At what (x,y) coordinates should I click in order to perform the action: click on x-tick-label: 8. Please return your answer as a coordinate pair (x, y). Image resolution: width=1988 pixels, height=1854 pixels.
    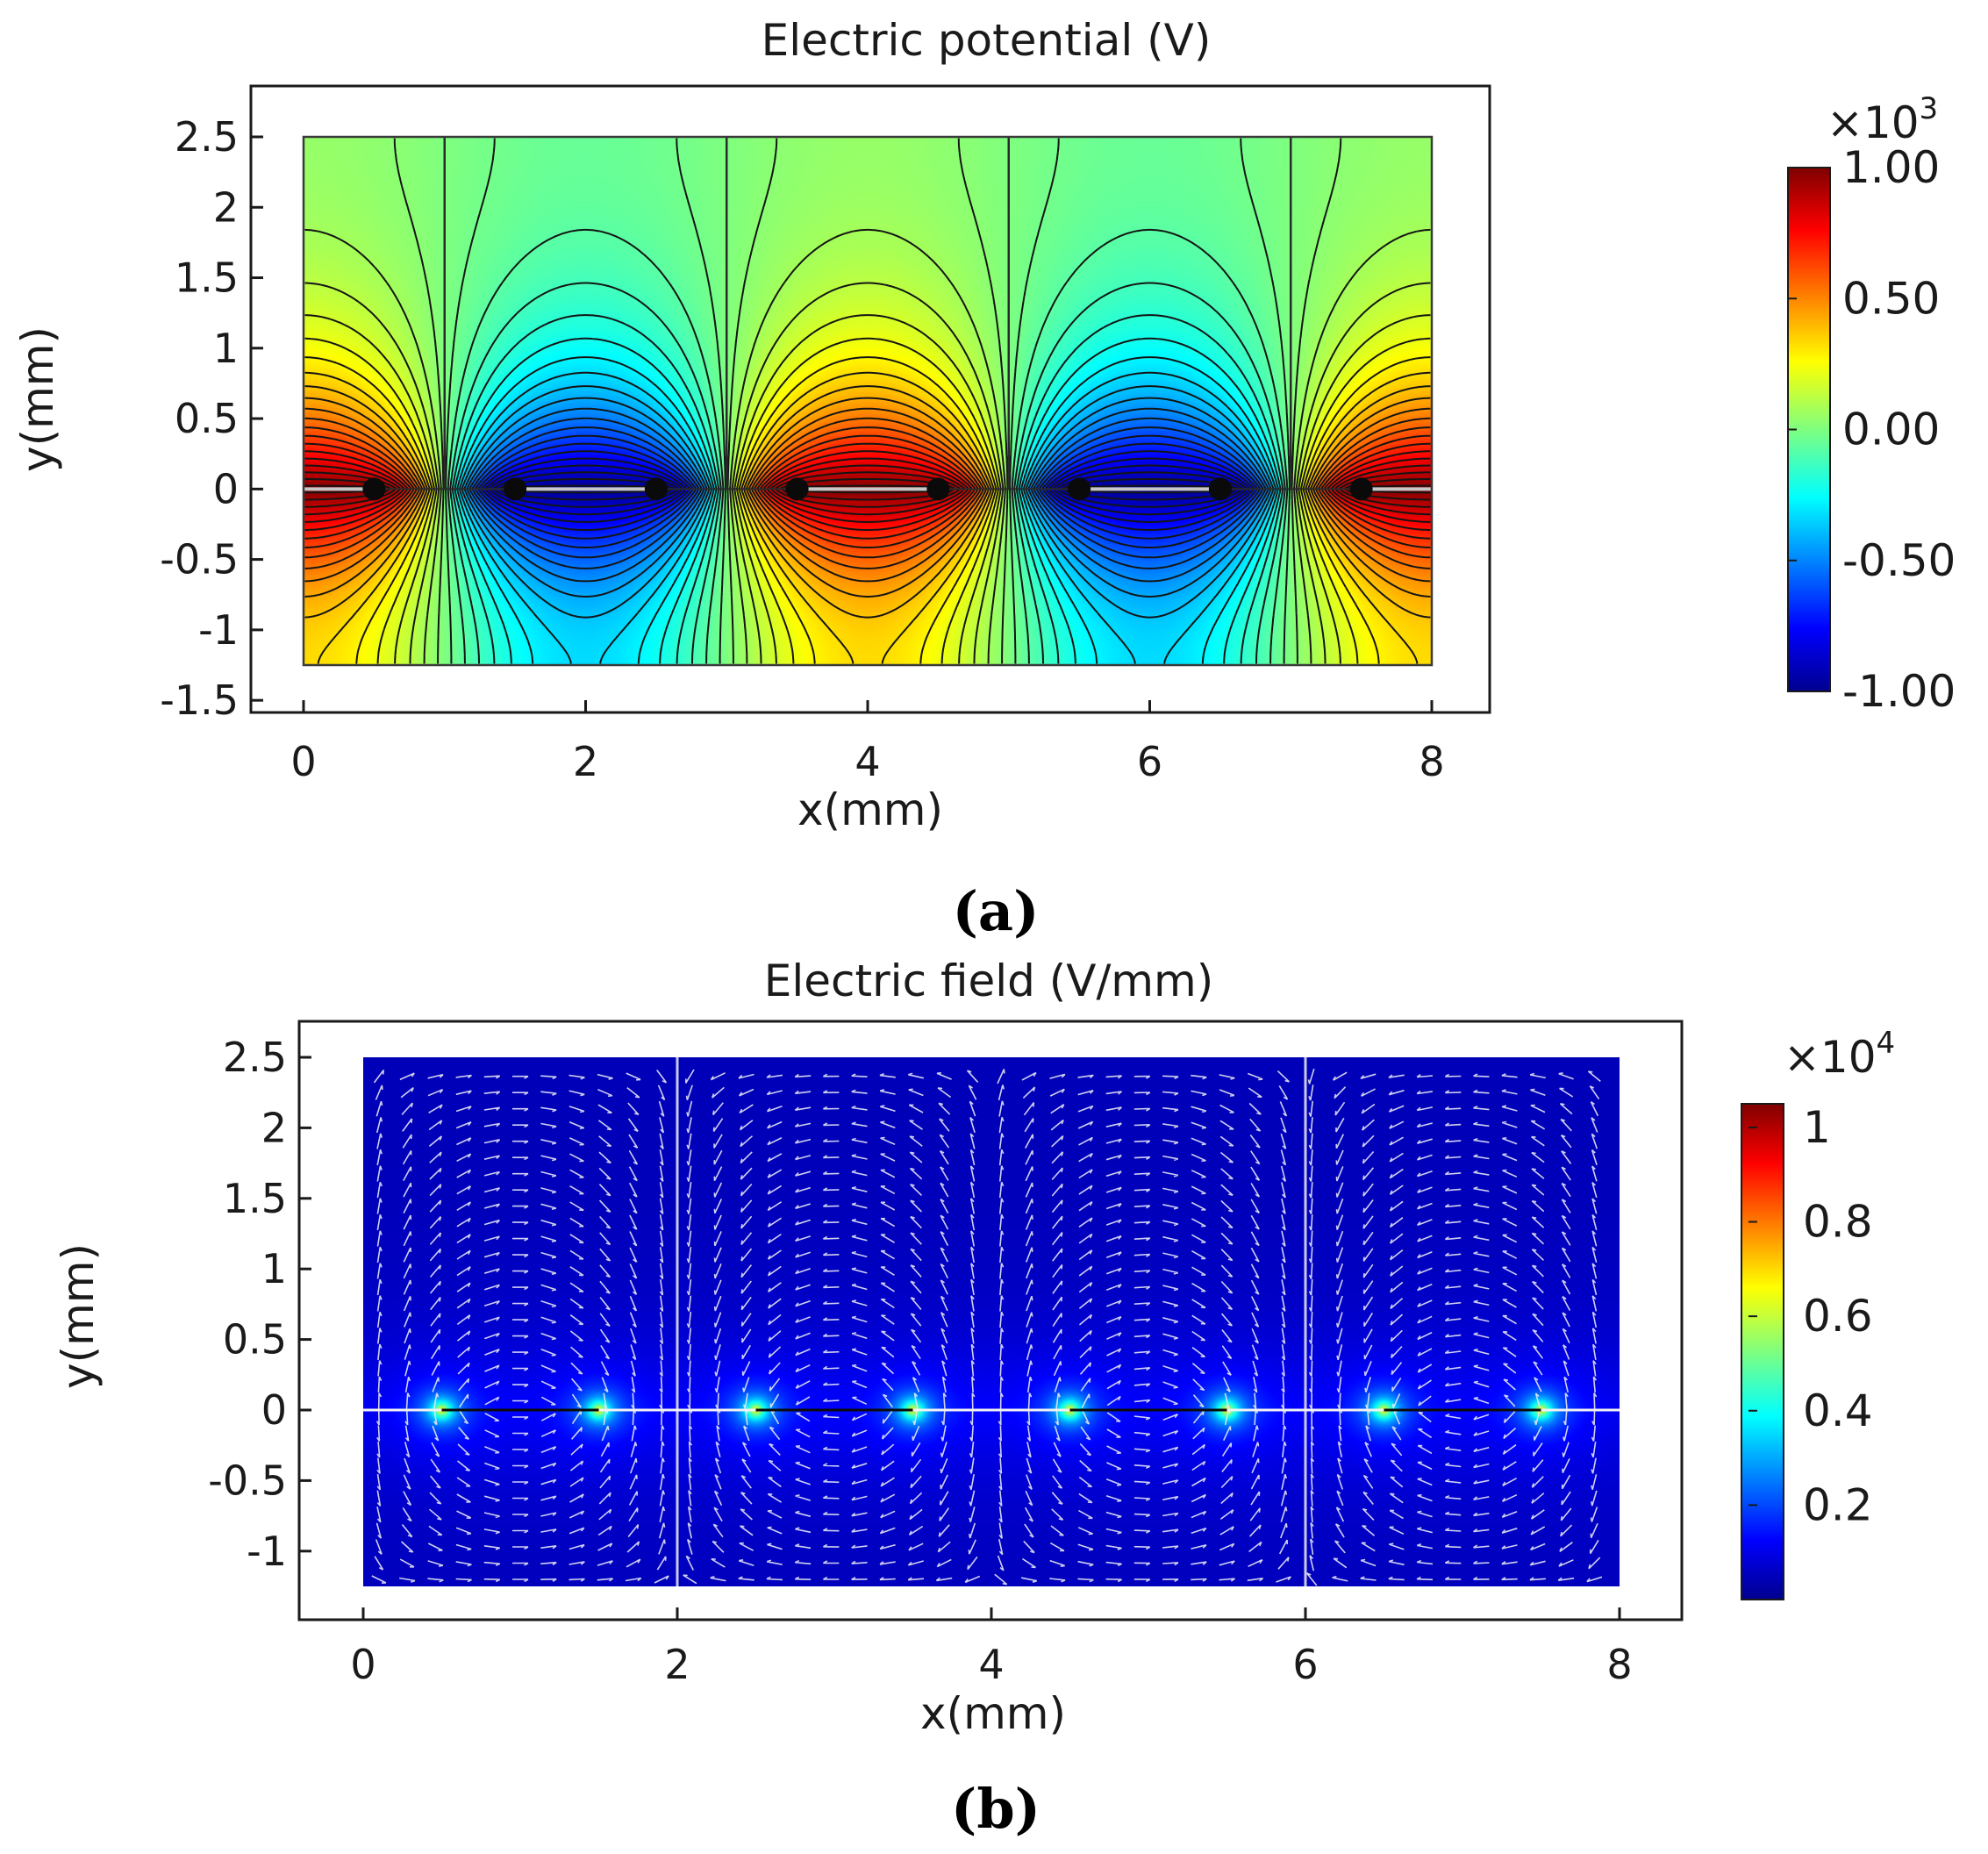
    Looking at the image, I should click on (1619, 1664).